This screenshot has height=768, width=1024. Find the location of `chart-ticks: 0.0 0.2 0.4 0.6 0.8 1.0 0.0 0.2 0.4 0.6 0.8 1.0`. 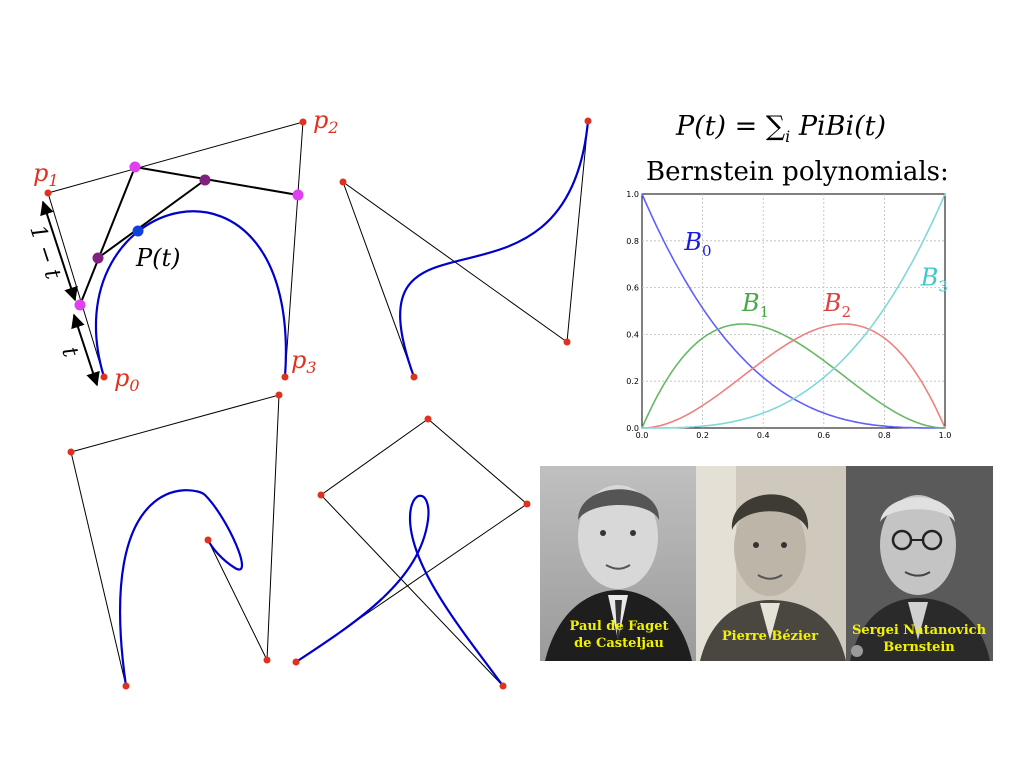

chart-ticks: 0.0 0.2 0.4 0.6 0.8 1.0 0.0 0.2 0.4 0.6 0.8 1.0 is located at coordinates (788, 315).